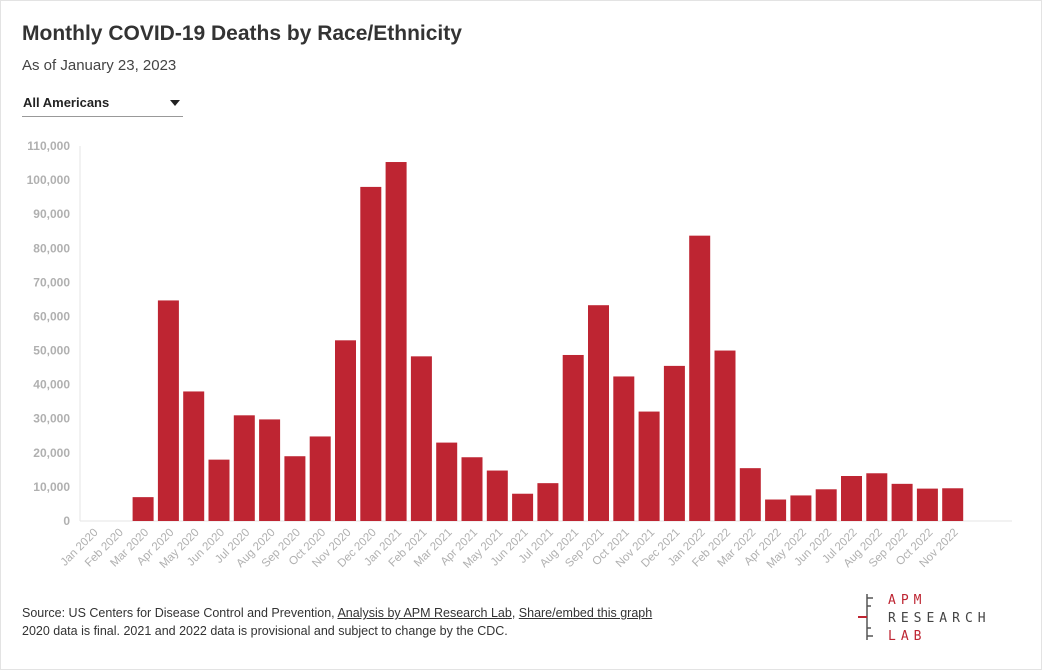  I want to click on analysis-link: Analysis by APM Research Lab, so click(424, 613).